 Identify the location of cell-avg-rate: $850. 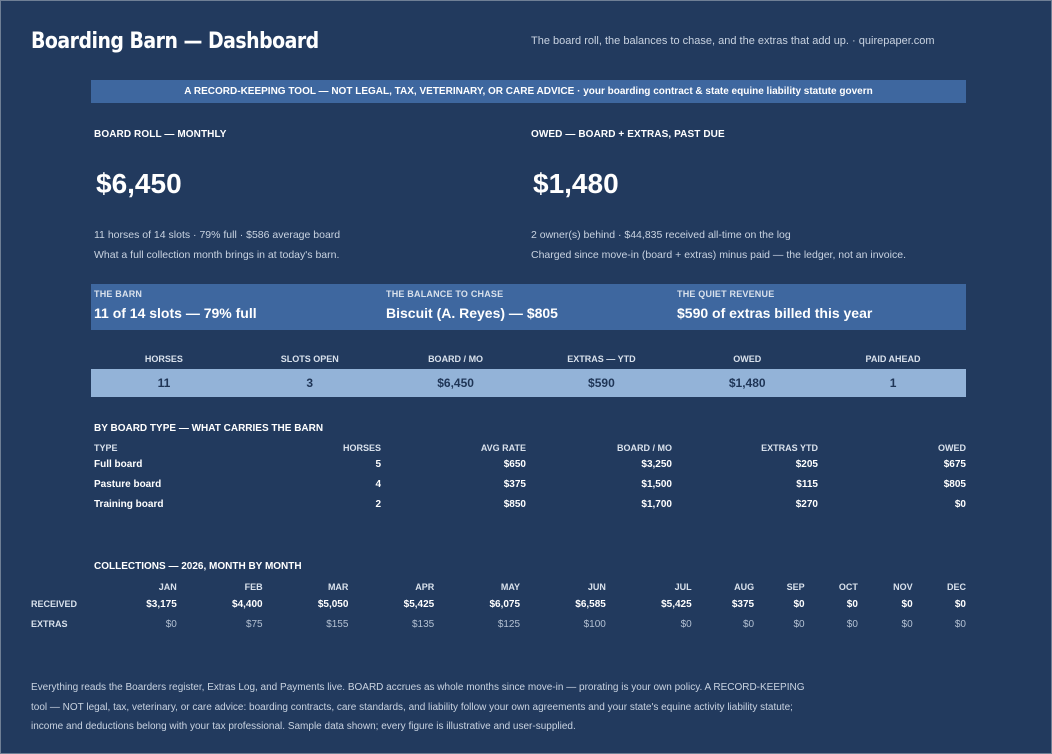
(514, 504).